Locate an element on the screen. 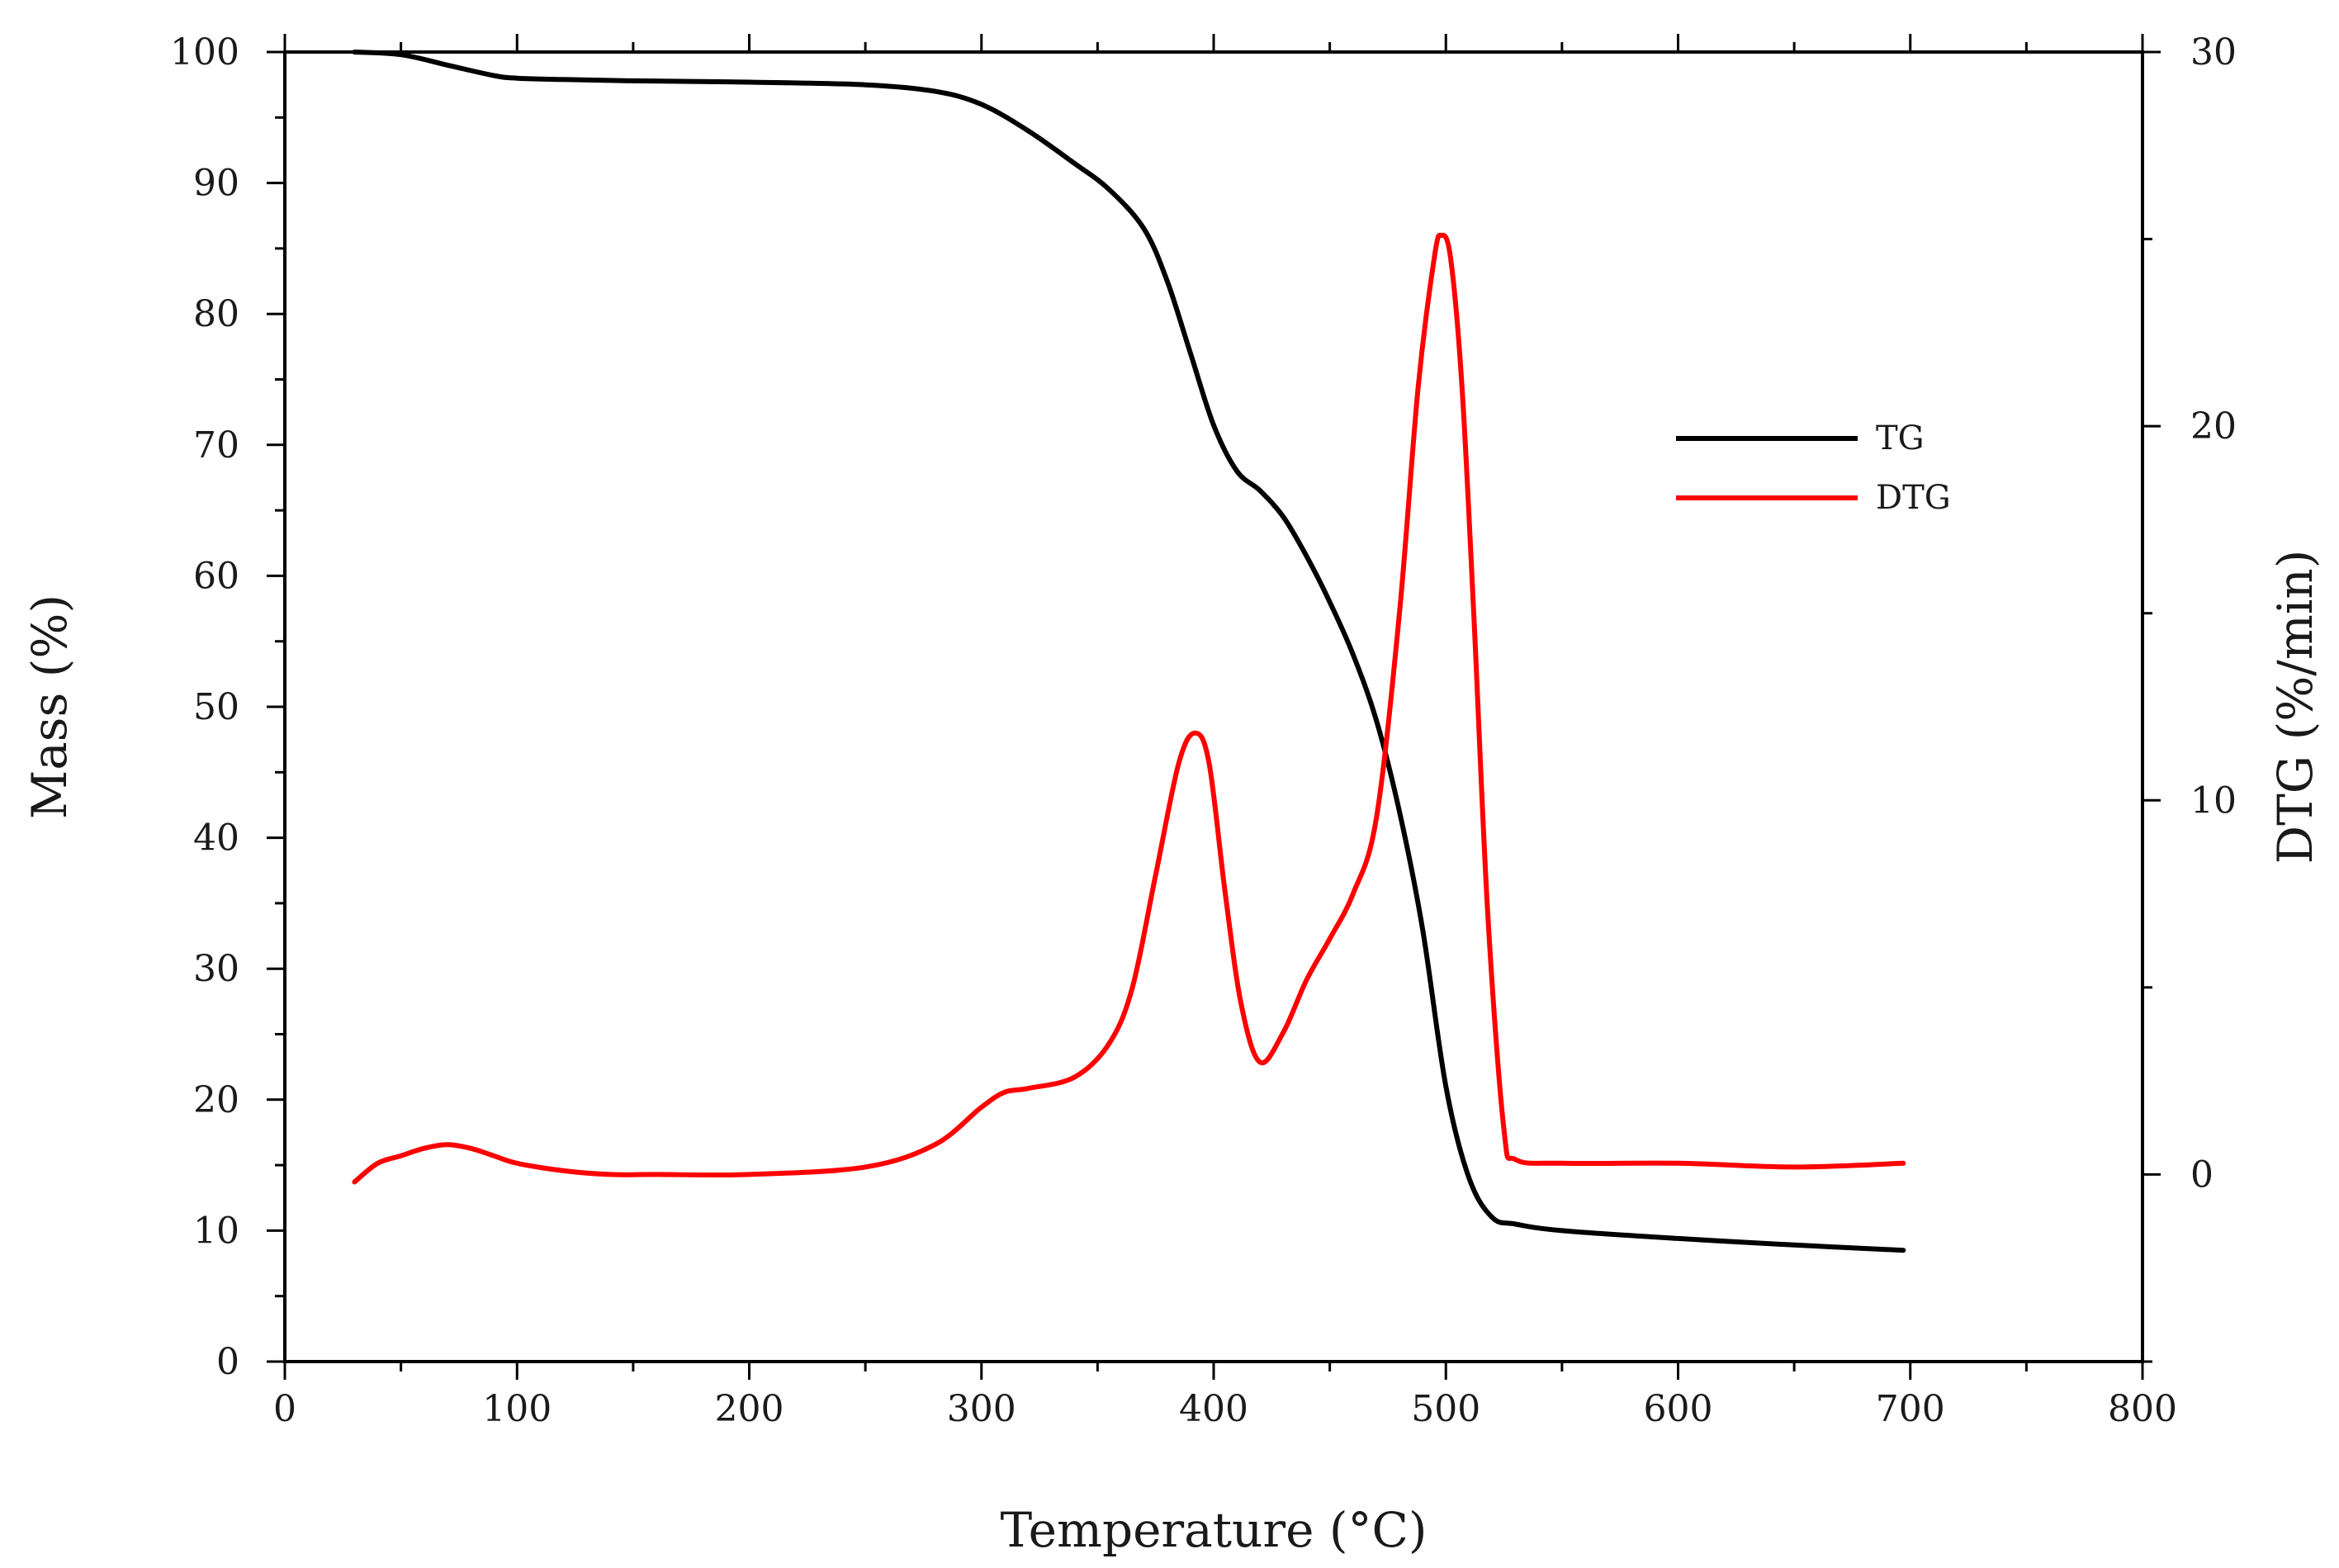 This screenshot has width=2339, height=1568. y-right-tick-label: 30 is located at coordinates (2213, 52).